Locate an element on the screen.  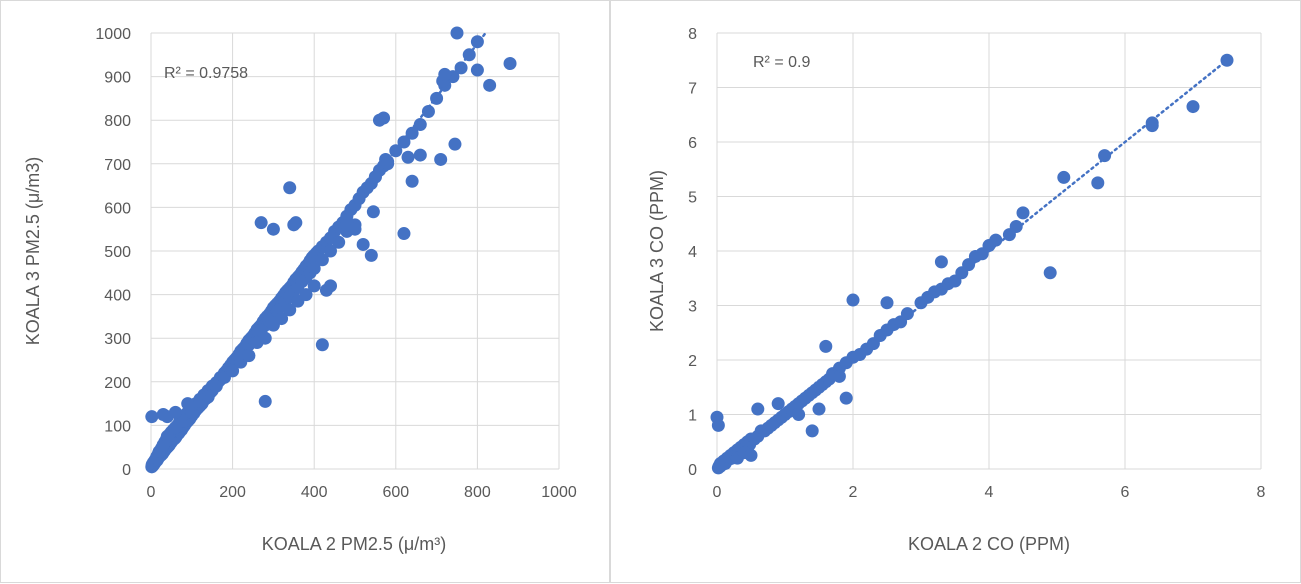
y-tick-label: 700 is located at coordinates (117, 165).